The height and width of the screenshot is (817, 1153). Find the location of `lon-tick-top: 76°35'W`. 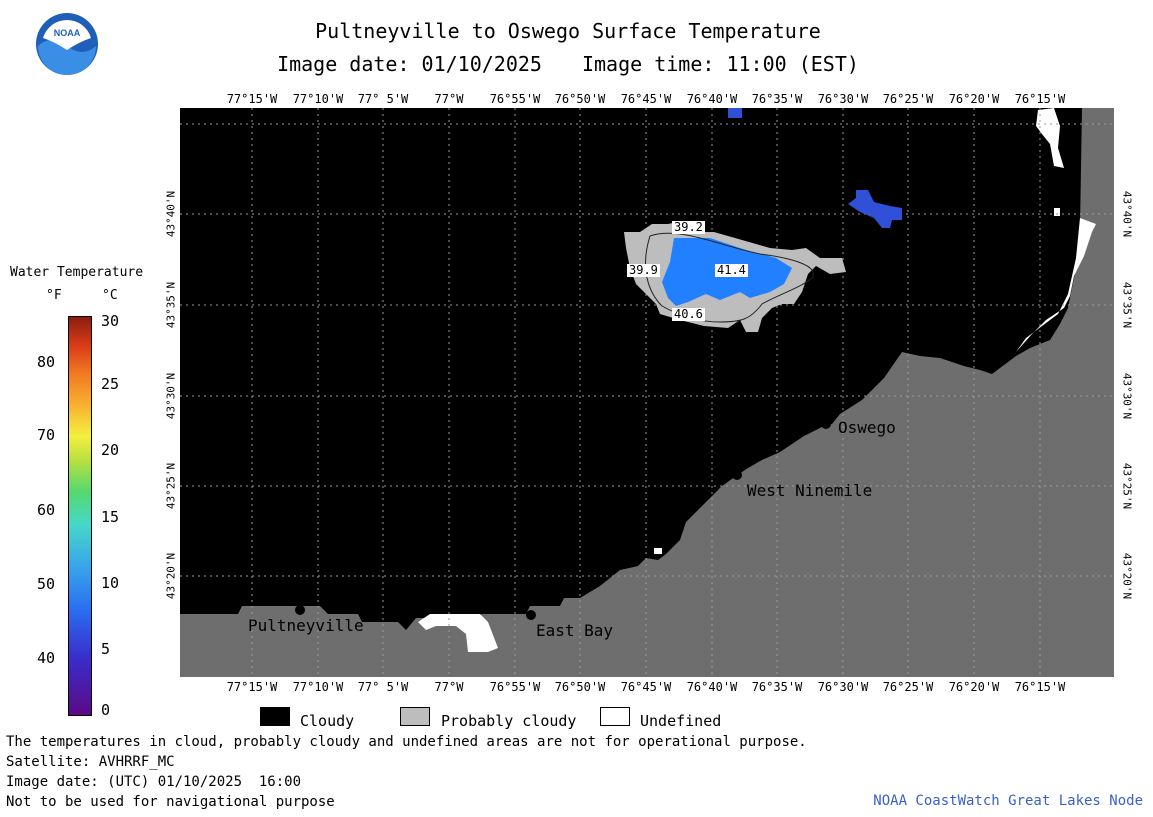

lon-tick-top: 76°35'W is located at coordinates (777, 99).